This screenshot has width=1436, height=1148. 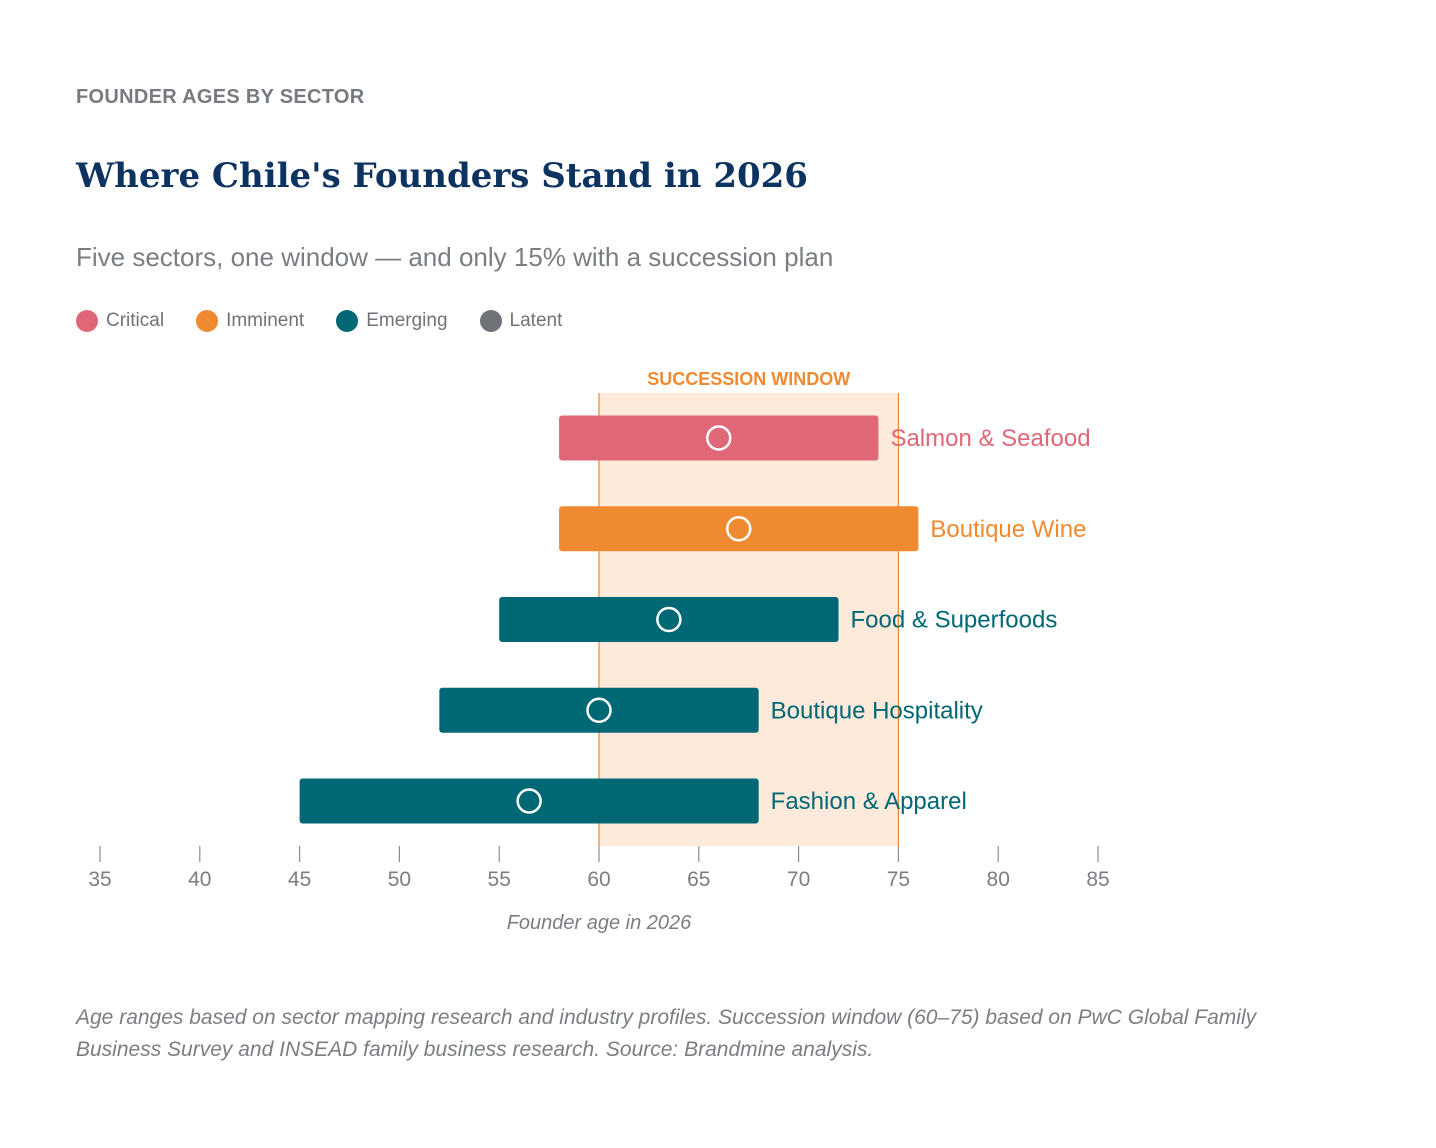 I want to click on legend-item-latent: Latent, so click(x=521, y=321).